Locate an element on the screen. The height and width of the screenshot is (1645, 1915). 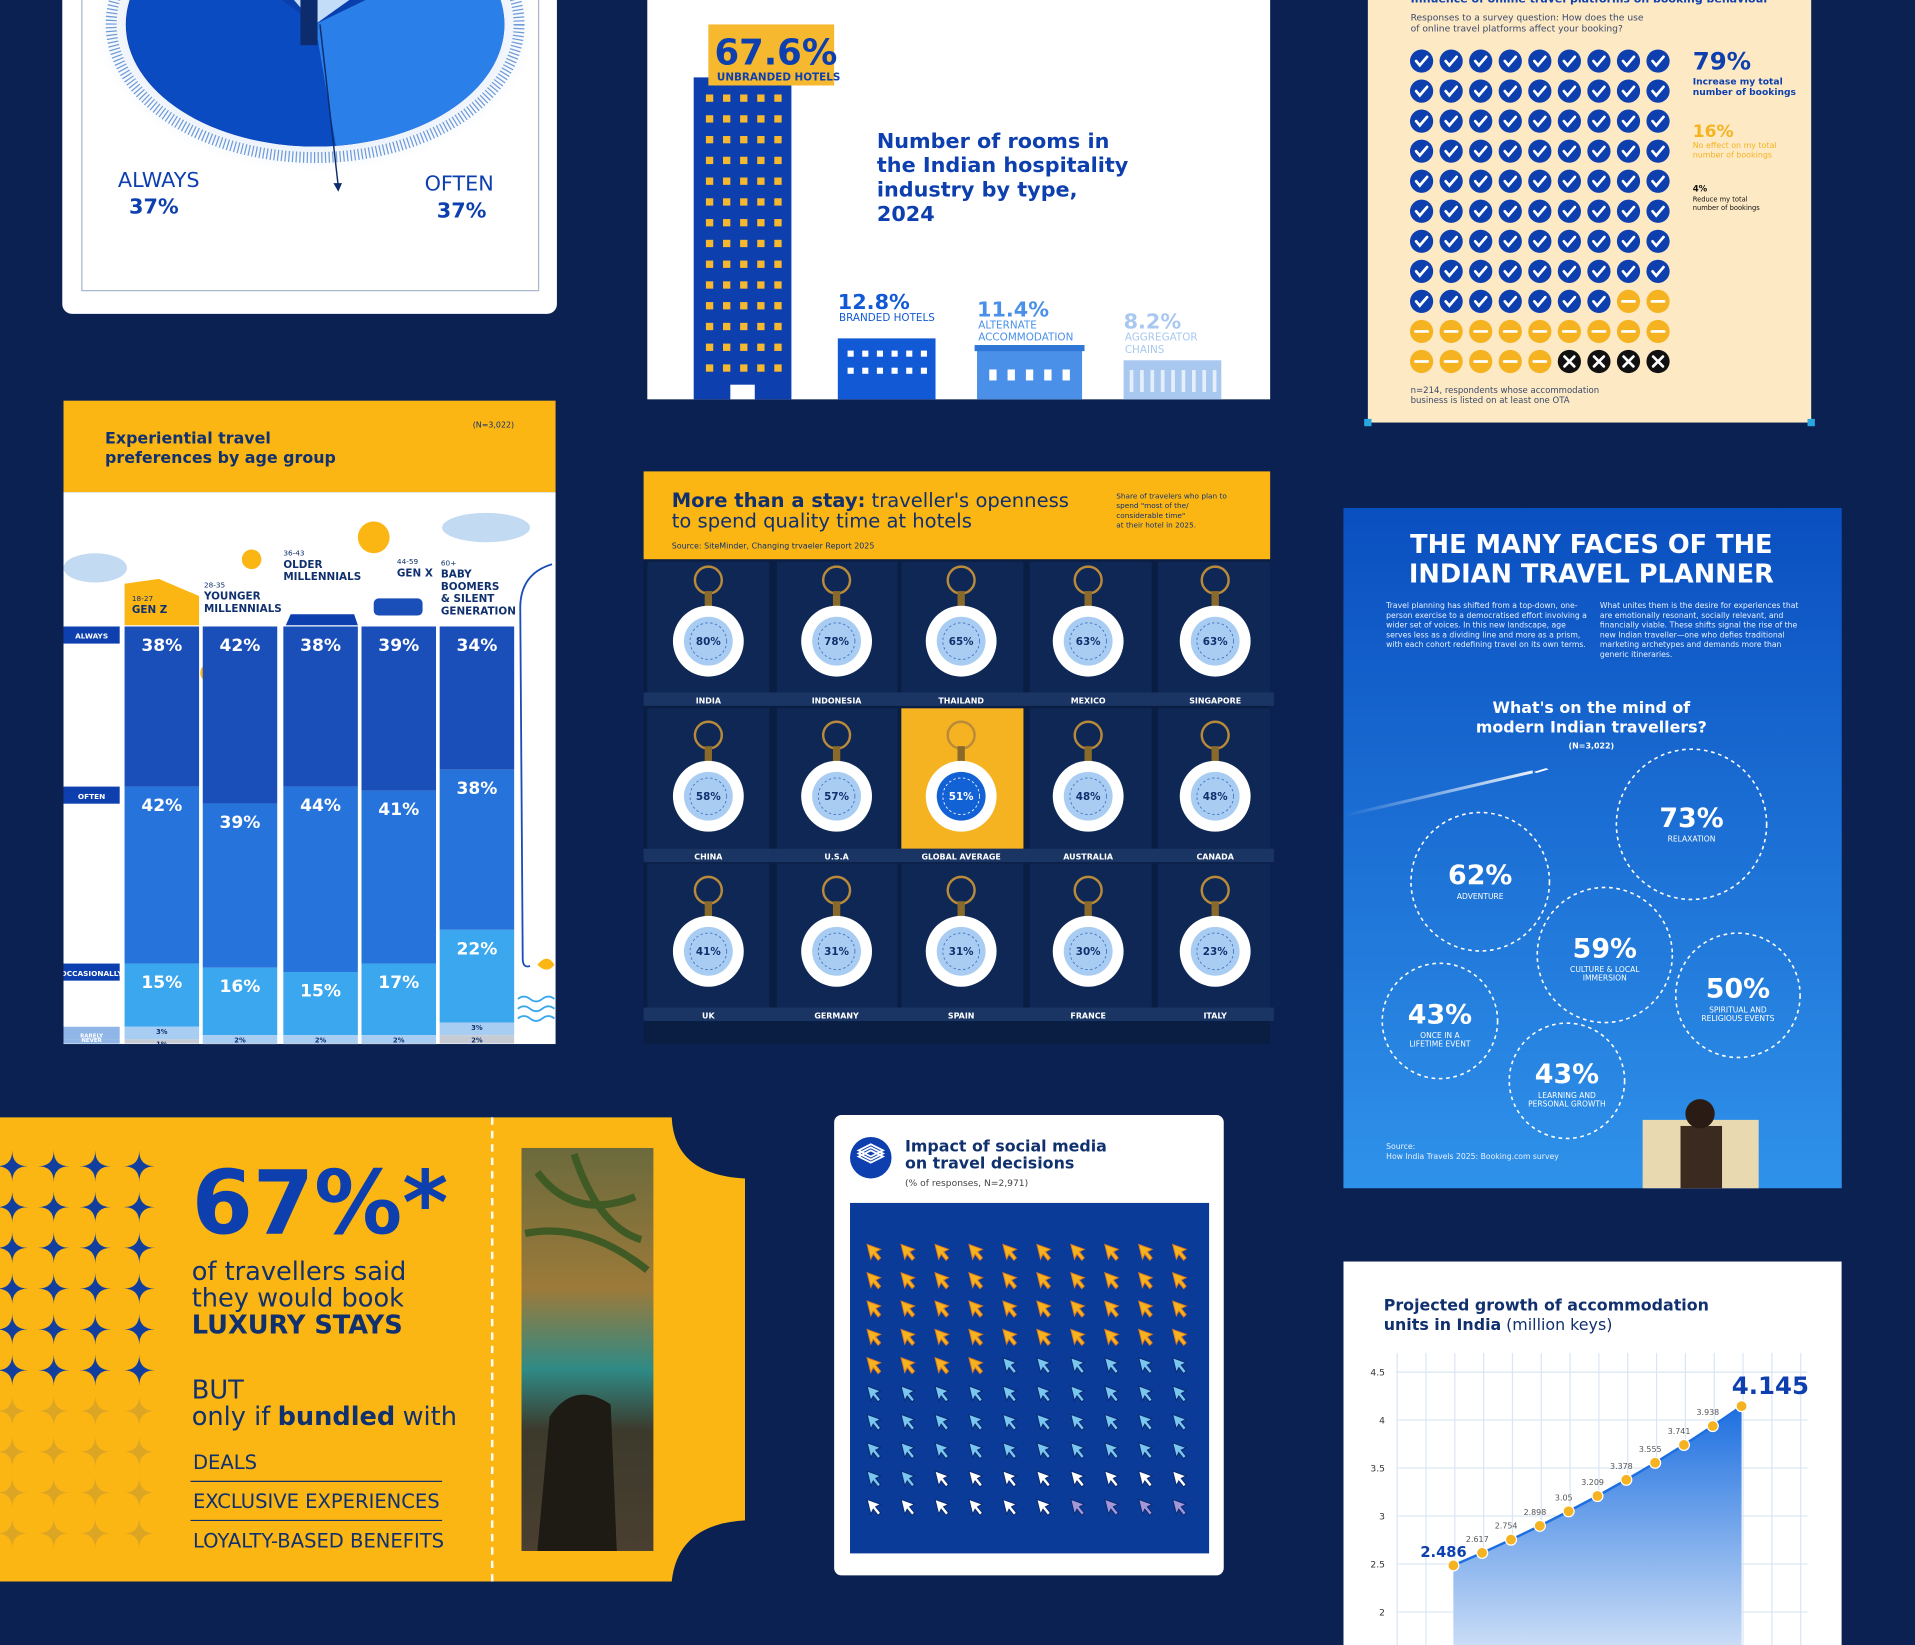
door is located at coordinates (742, 392).